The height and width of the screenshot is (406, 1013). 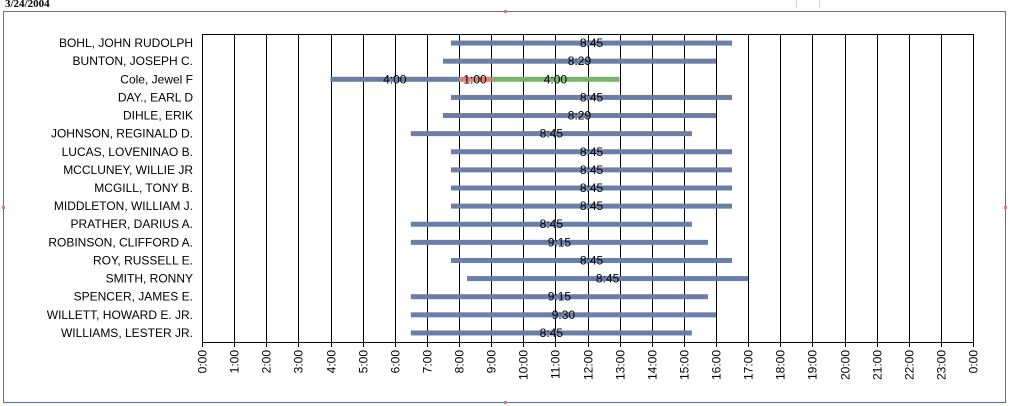 What do you see at coordinates (717, 365) in the screenshot?
I see `x-tick-label: 16:00` at bounding box center [717, 365].